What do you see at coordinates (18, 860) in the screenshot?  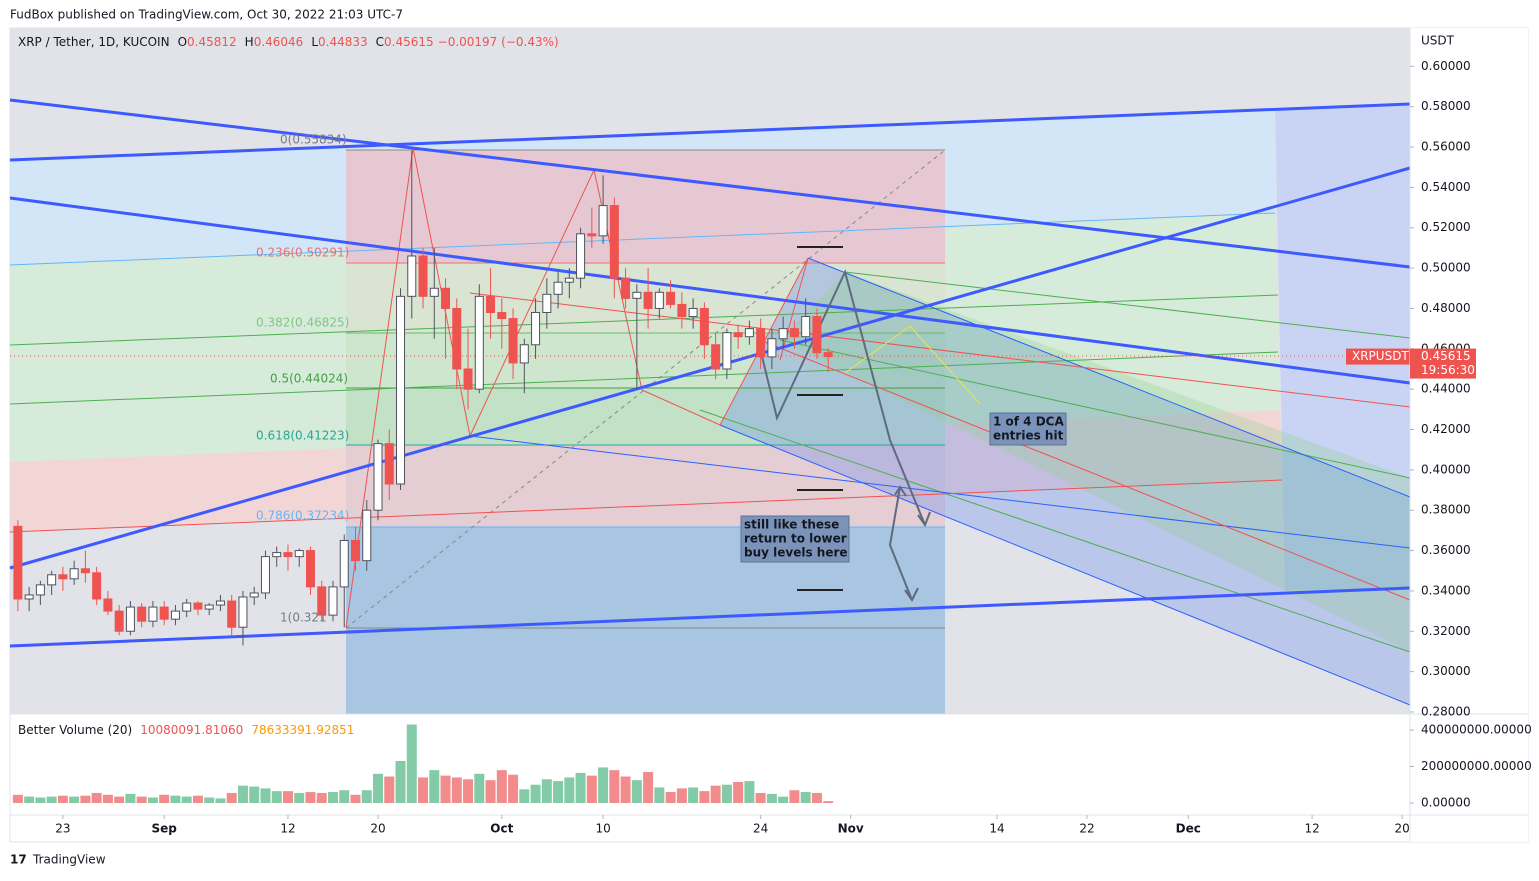 I see `logo-mark: 17` at bounding box center [18, 860].